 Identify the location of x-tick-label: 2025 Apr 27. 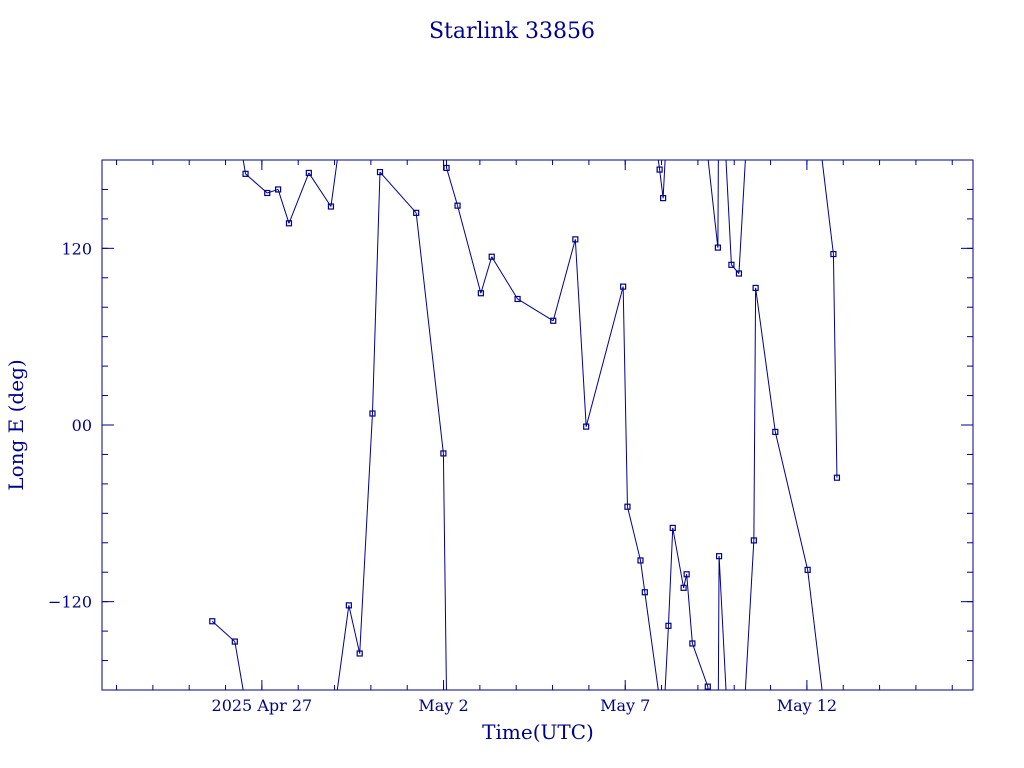
(262, 705).